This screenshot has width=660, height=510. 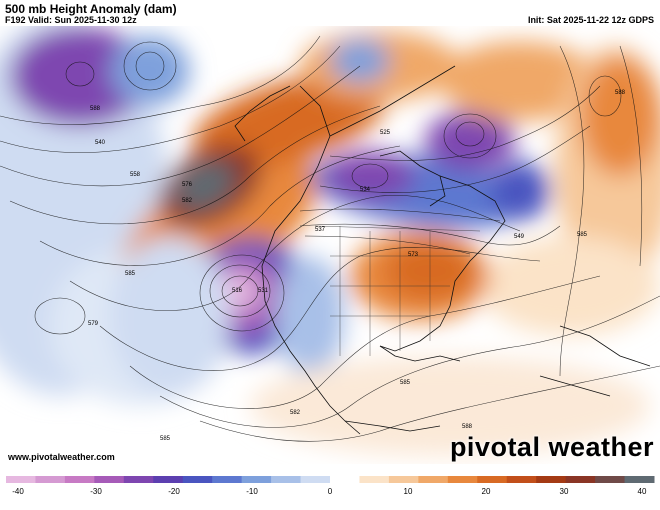 What do you see at coordinates (408, 491) in the screenshot?
I see `colorbar-tick-label: 10` at bounding box center [408, 491].